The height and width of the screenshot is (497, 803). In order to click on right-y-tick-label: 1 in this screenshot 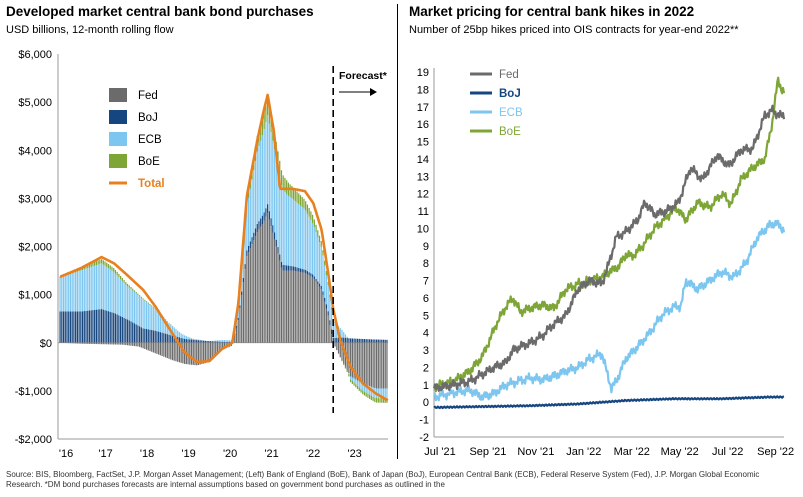, I will do `click(426, 386)`.